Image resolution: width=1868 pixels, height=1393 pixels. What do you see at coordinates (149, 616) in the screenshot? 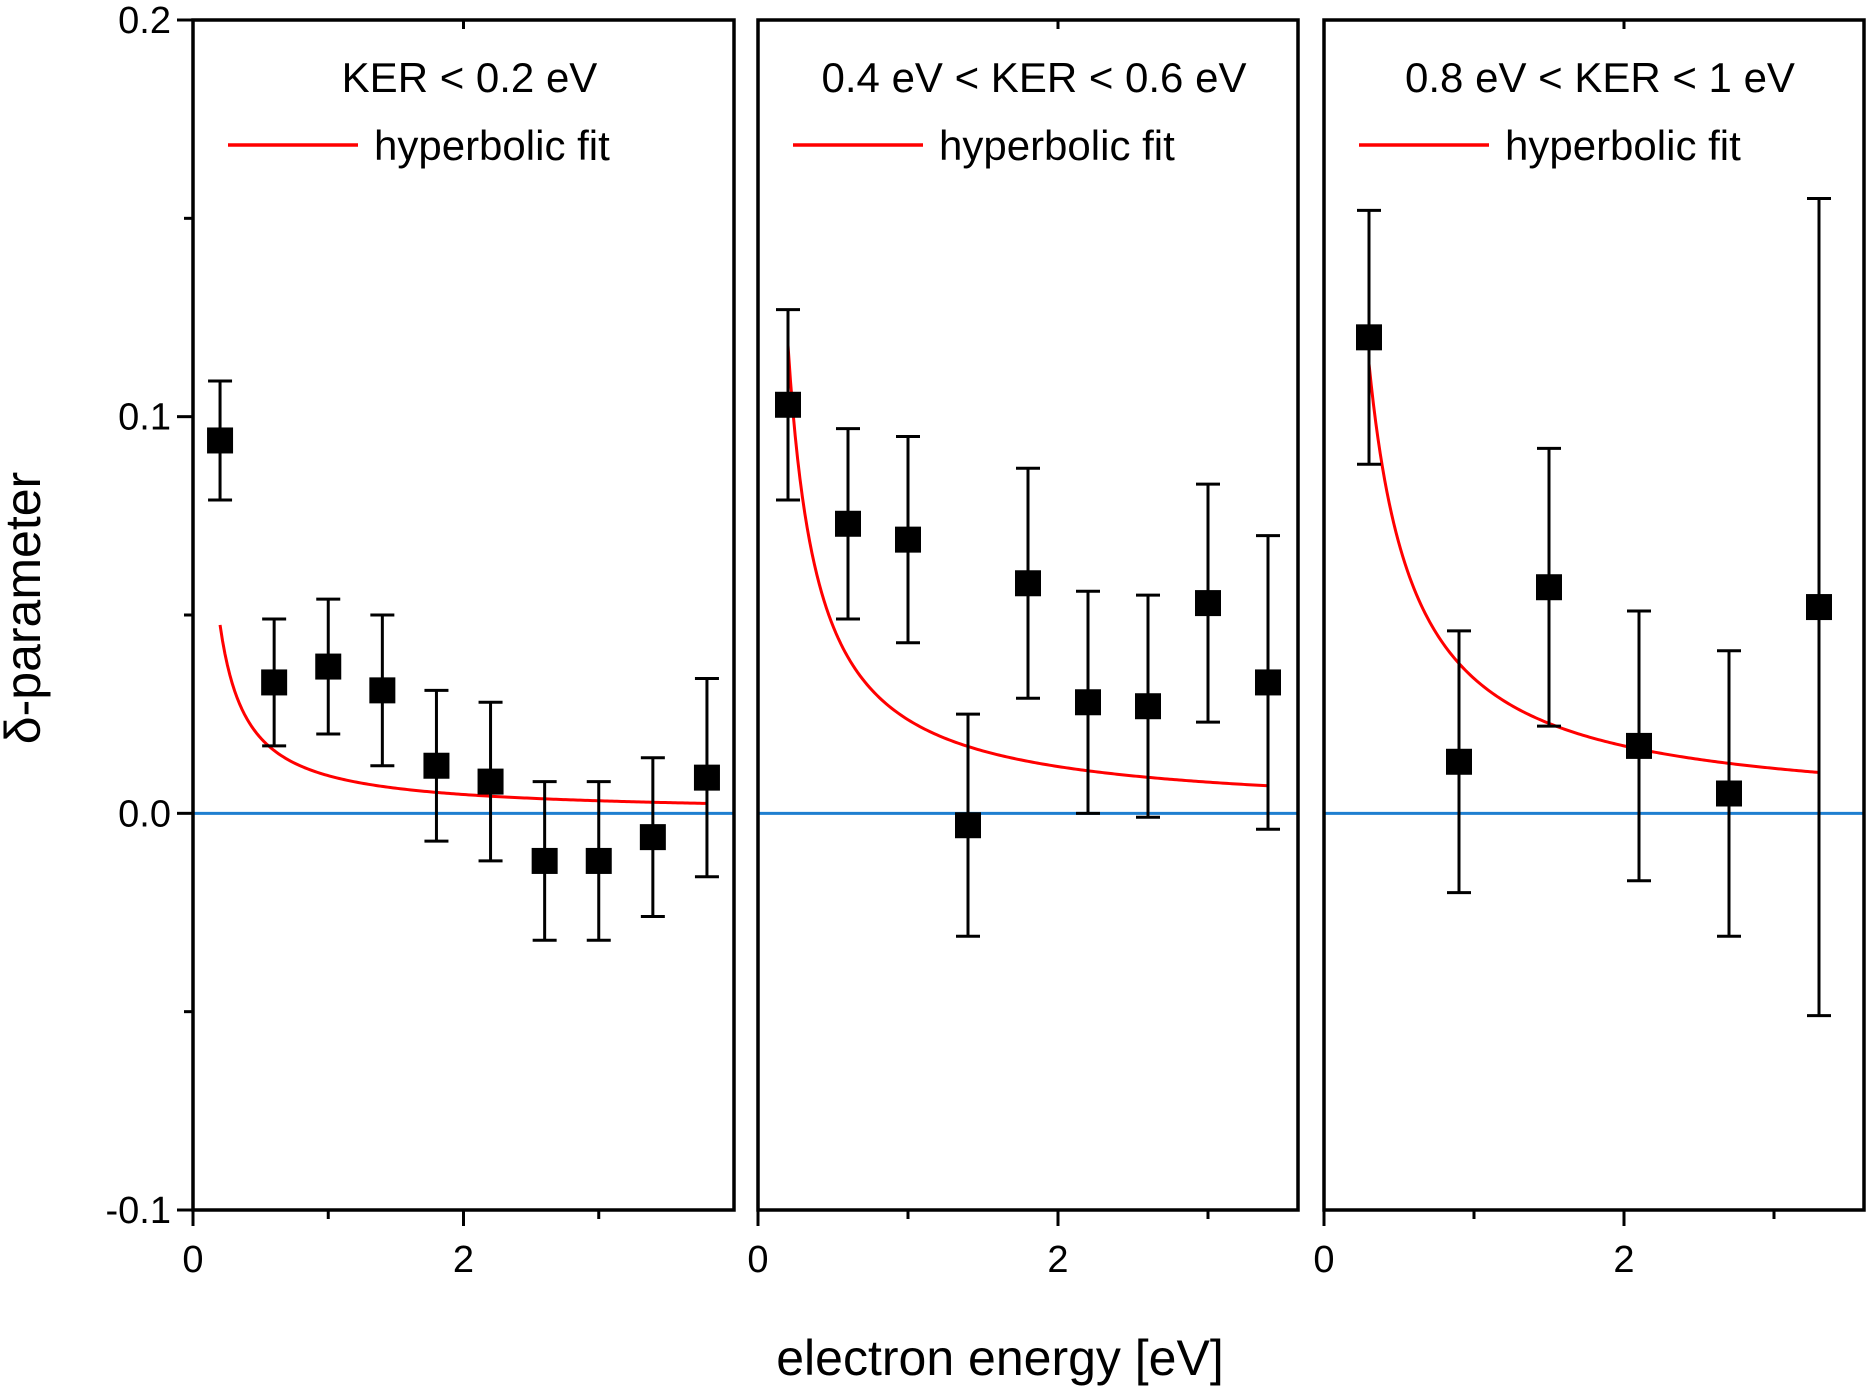
I see `y-axis: -0.1 0.0 0.1 0.2` at bounding box center [149, 616].